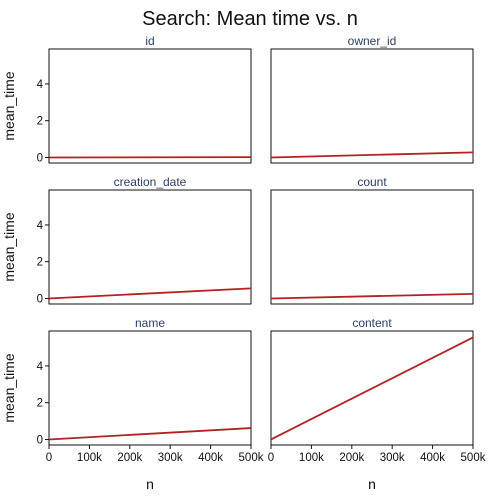 Image resolution: width=500 pixels, height=500 pixels. Describe the element at coordinates (150, 182) in the screenshot. I see `facet-title: creation_date` at that location.